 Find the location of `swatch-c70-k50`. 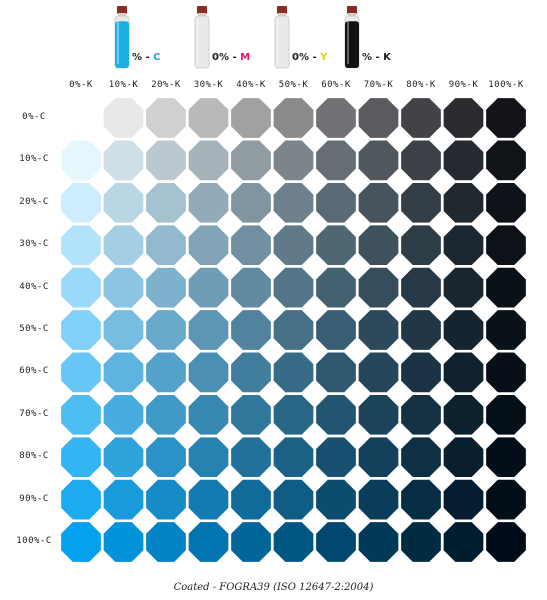

swatch-c70-k50 is located at coordinates (293, 414).